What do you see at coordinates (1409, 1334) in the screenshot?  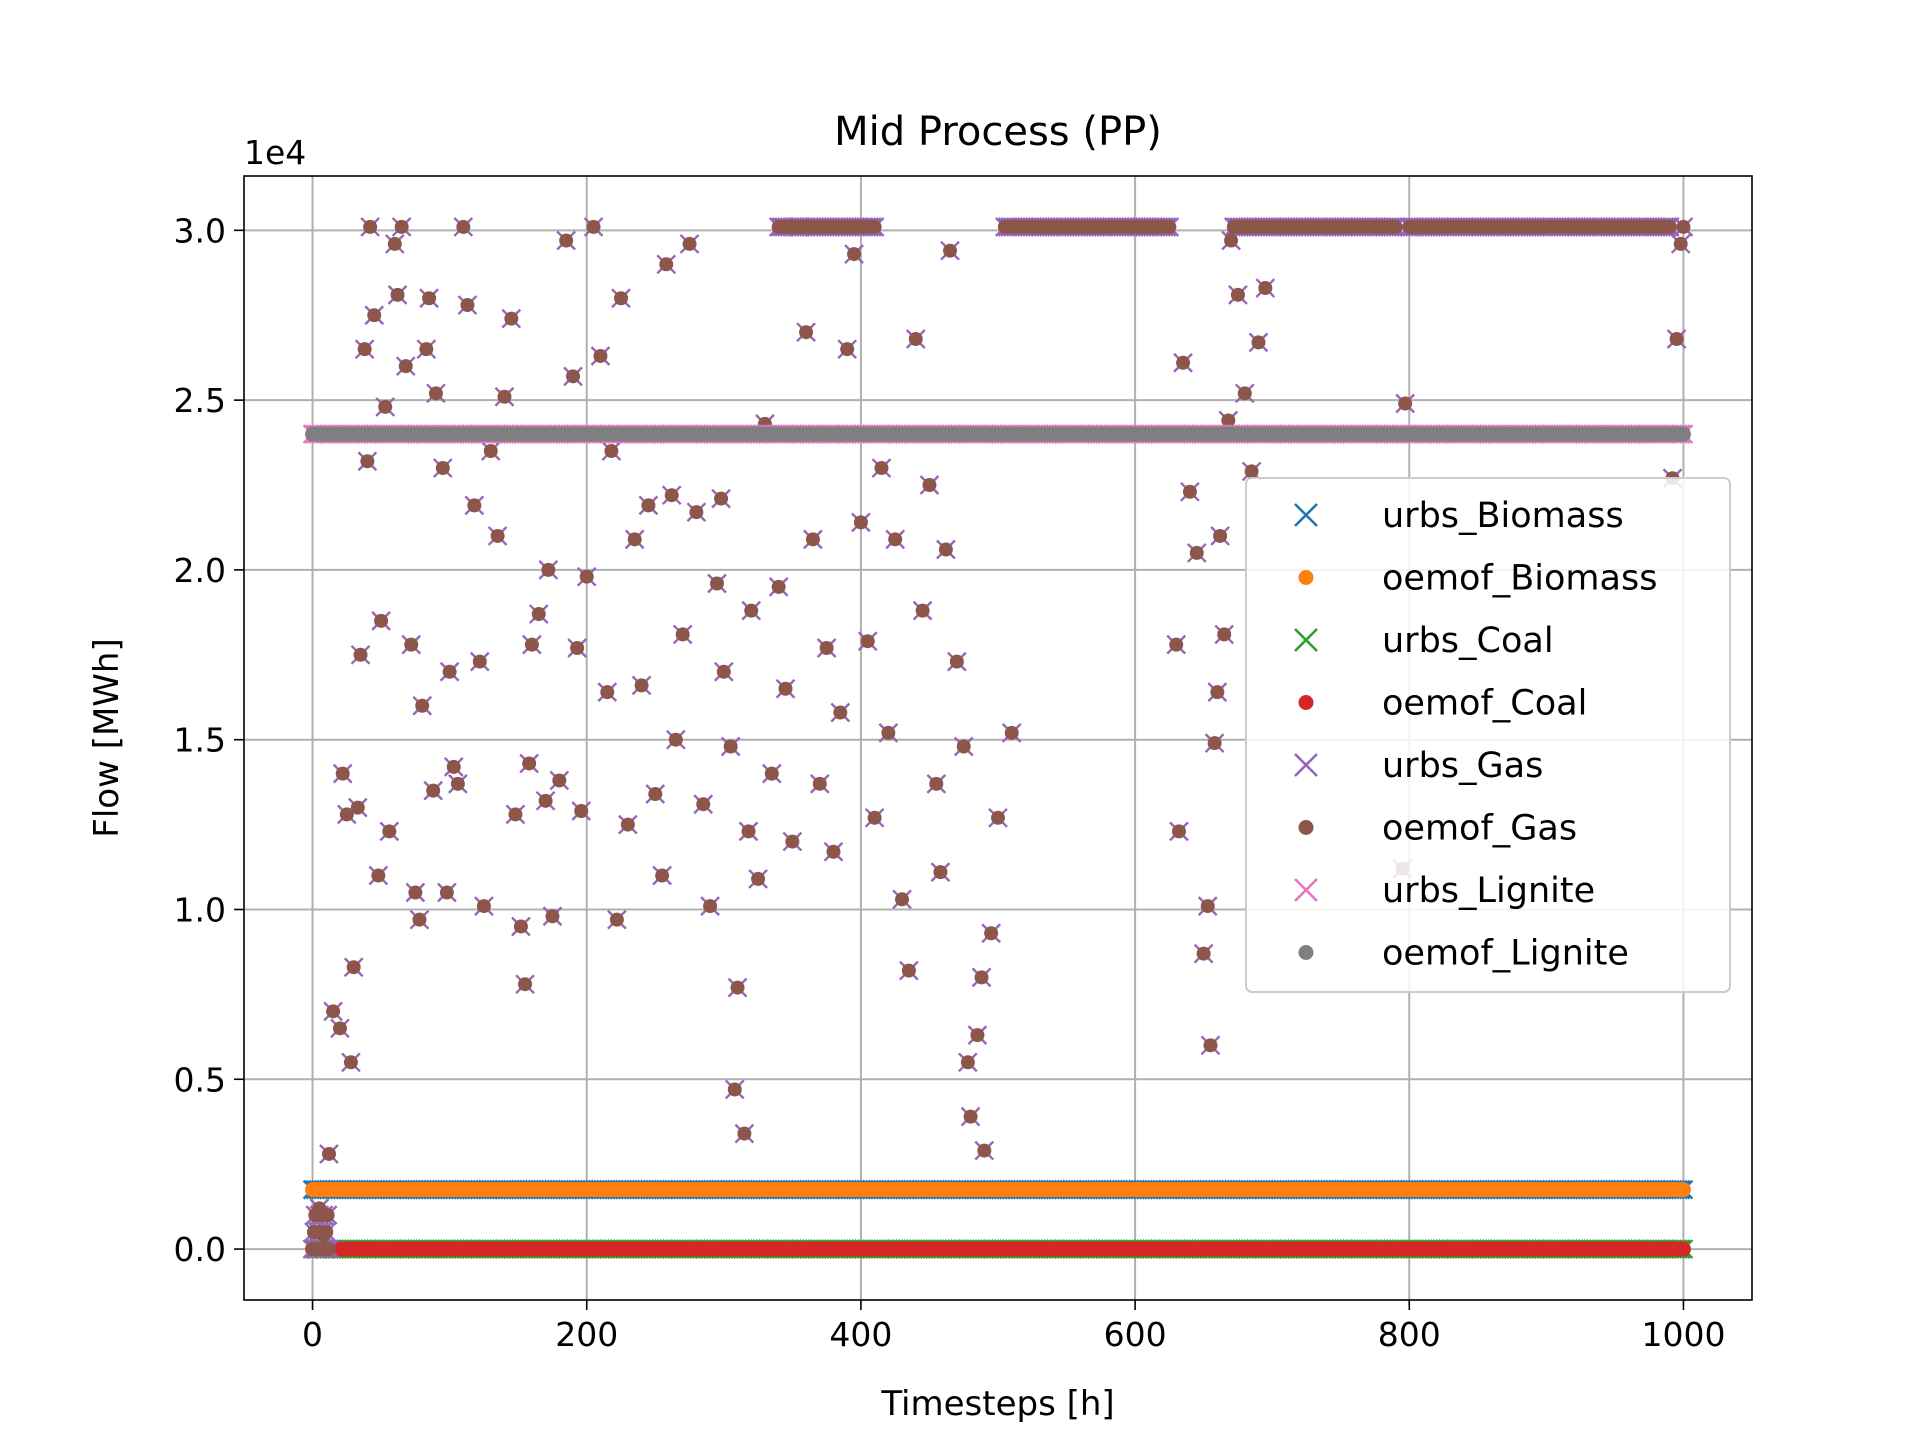 I see `x-tick-label: 800` at bounding box center [1409, 1334].